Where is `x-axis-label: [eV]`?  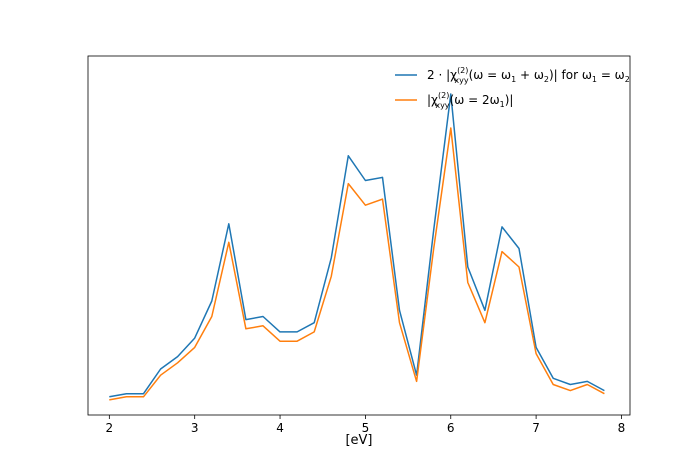 x-axis-label: [eV] is located at coordinates (358, 440).